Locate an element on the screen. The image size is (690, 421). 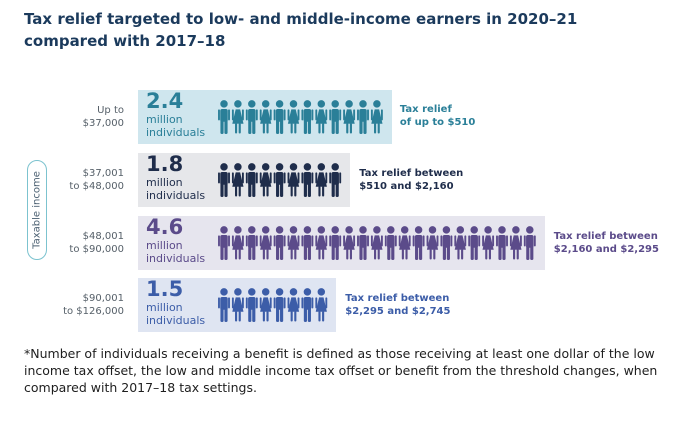
category-label-line: $37,001 is located at coordinates (103, 173).